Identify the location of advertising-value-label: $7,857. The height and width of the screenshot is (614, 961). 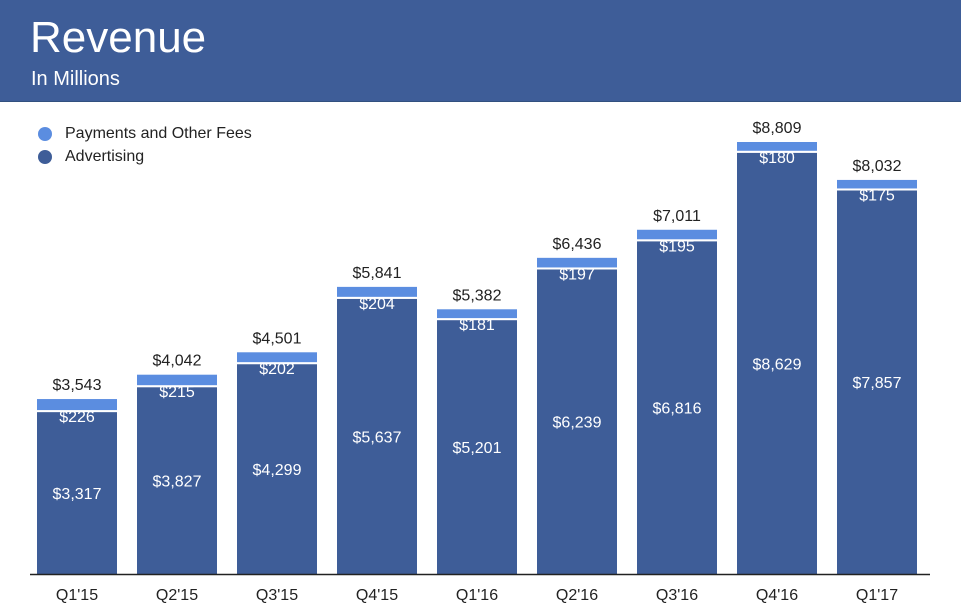
(877, 383).